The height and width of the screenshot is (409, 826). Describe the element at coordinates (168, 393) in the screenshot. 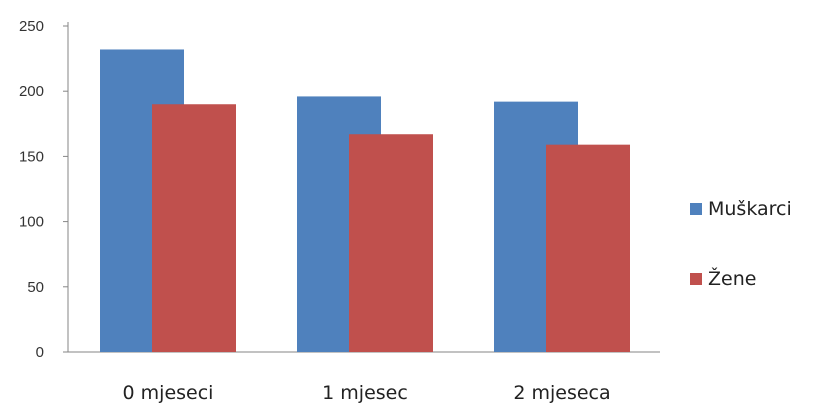

I see `x-category-label: 0 mjeseci` at that location.